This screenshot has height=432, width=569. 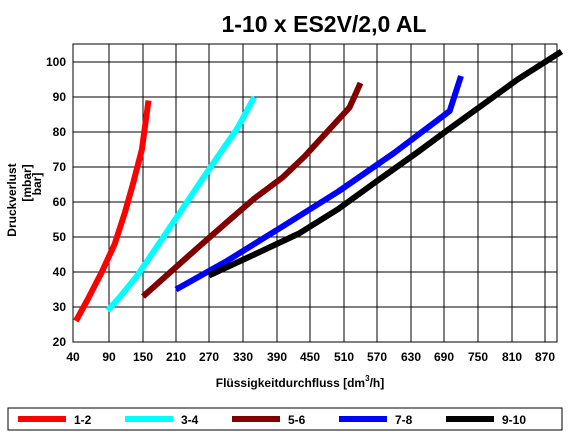 I want to click on x-tick-label: 210, so click(x=176, y=357).